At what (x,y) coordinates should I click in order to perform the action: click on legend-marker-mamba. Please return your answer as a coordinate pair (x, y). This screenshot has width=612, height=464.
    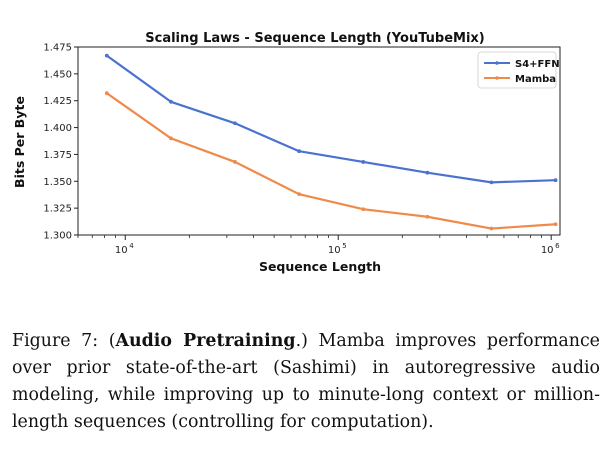
    Looking at the image, I should click on (497, 78).